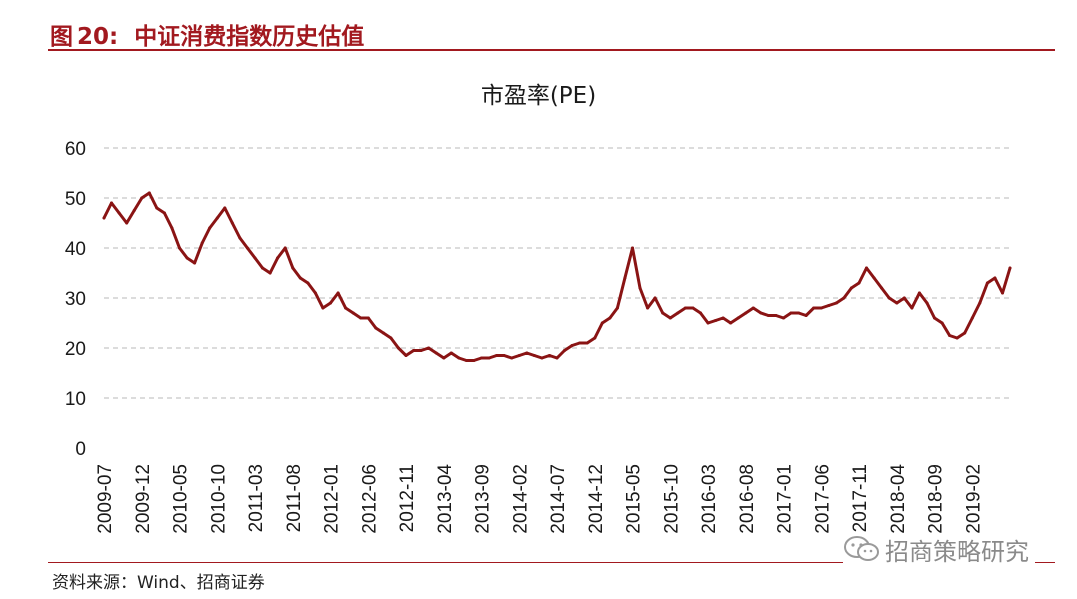 Image resolution: width=1077 pixels, height=599 pixels. What do you see at coordinates (551, 50) in the screenshot?
I see `header-rule` at bounding box center [551, 50].